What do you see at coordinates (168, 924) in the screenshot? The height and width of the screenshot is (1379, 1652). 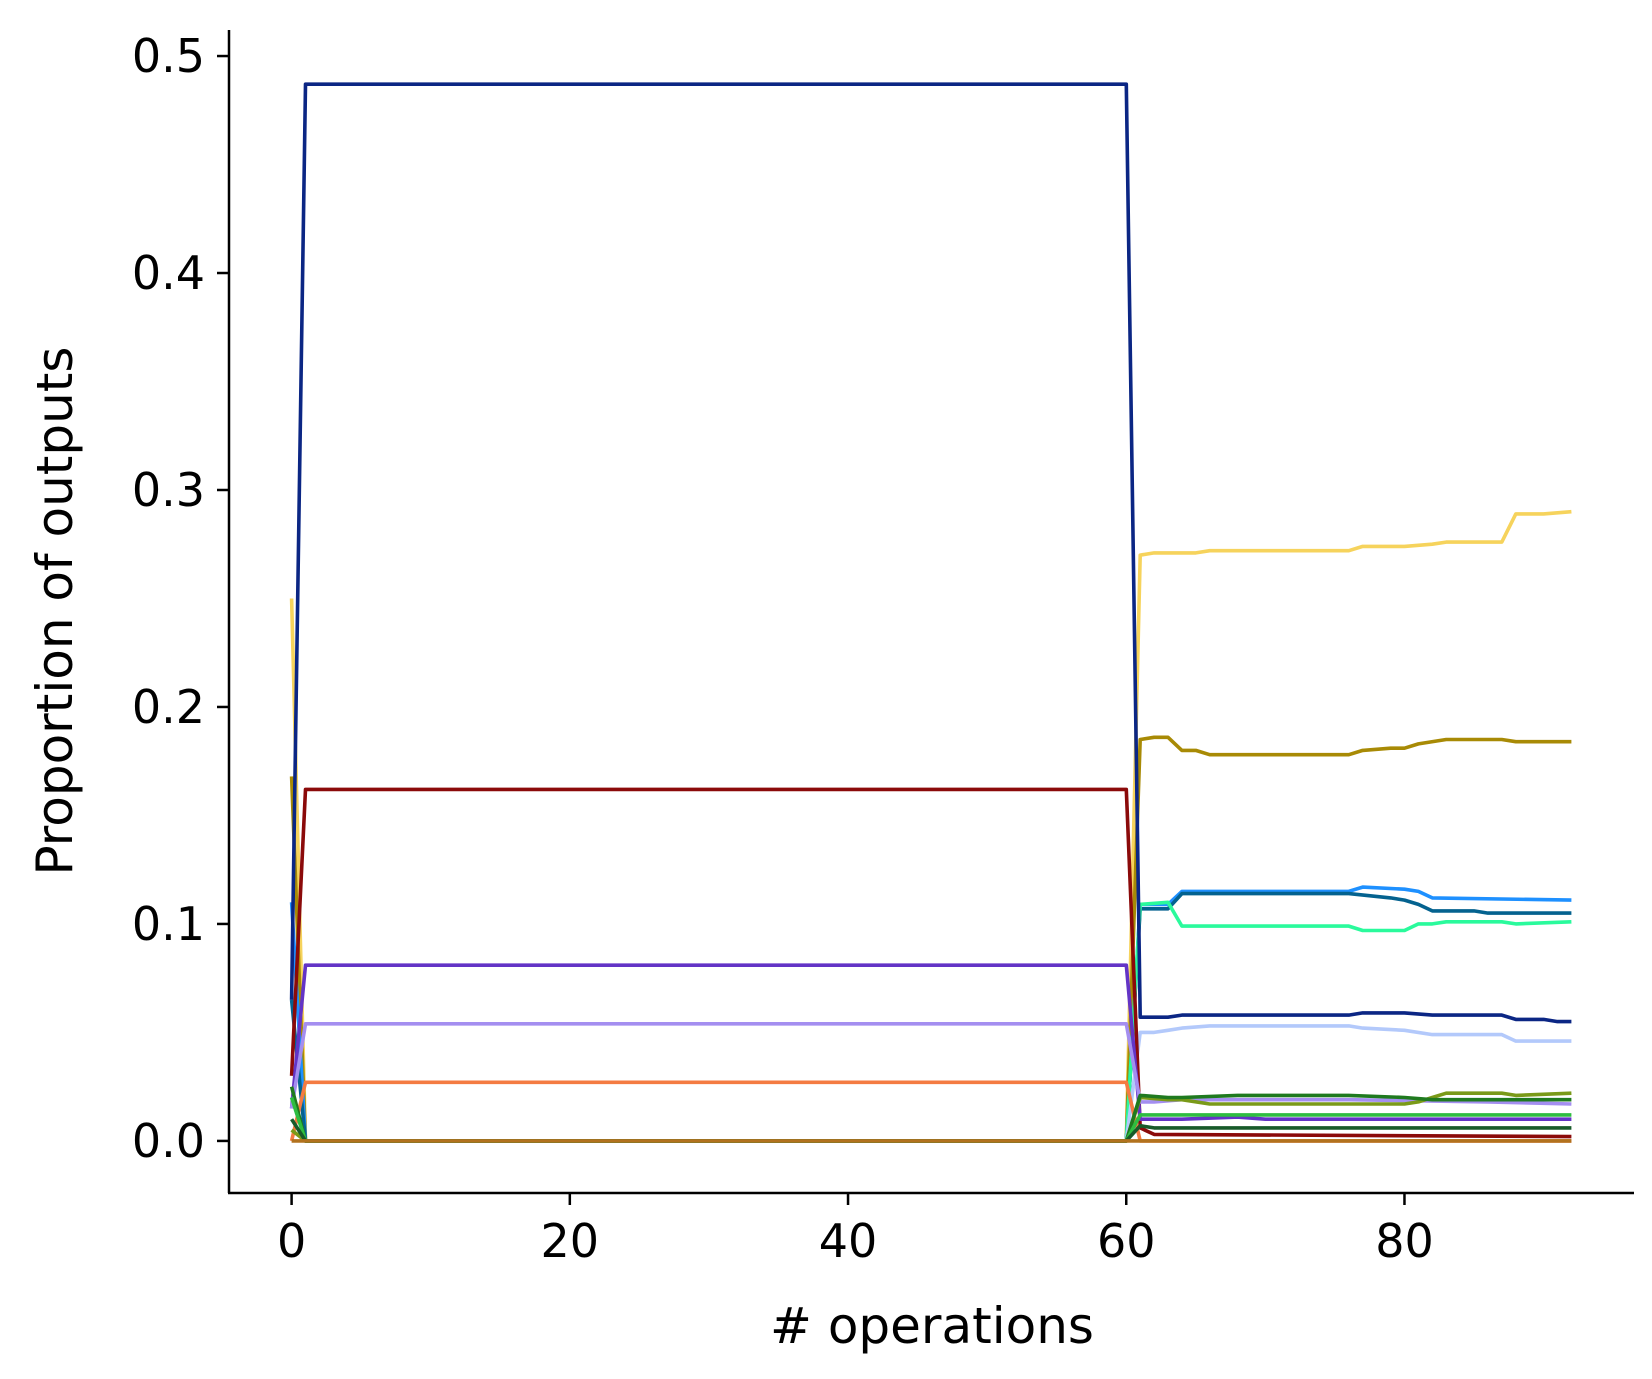 I see `y-tick-label: 0.1` at bounding box center [168, 924].